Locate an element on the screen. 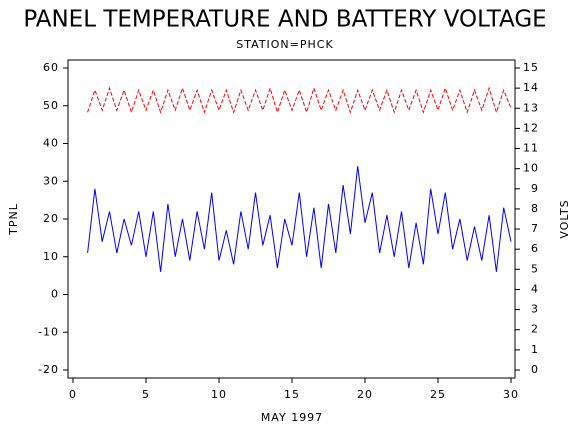 The width and height of the screenshot is (570, 430). x-tick-label: 5 is located at coordinates (146, 394).